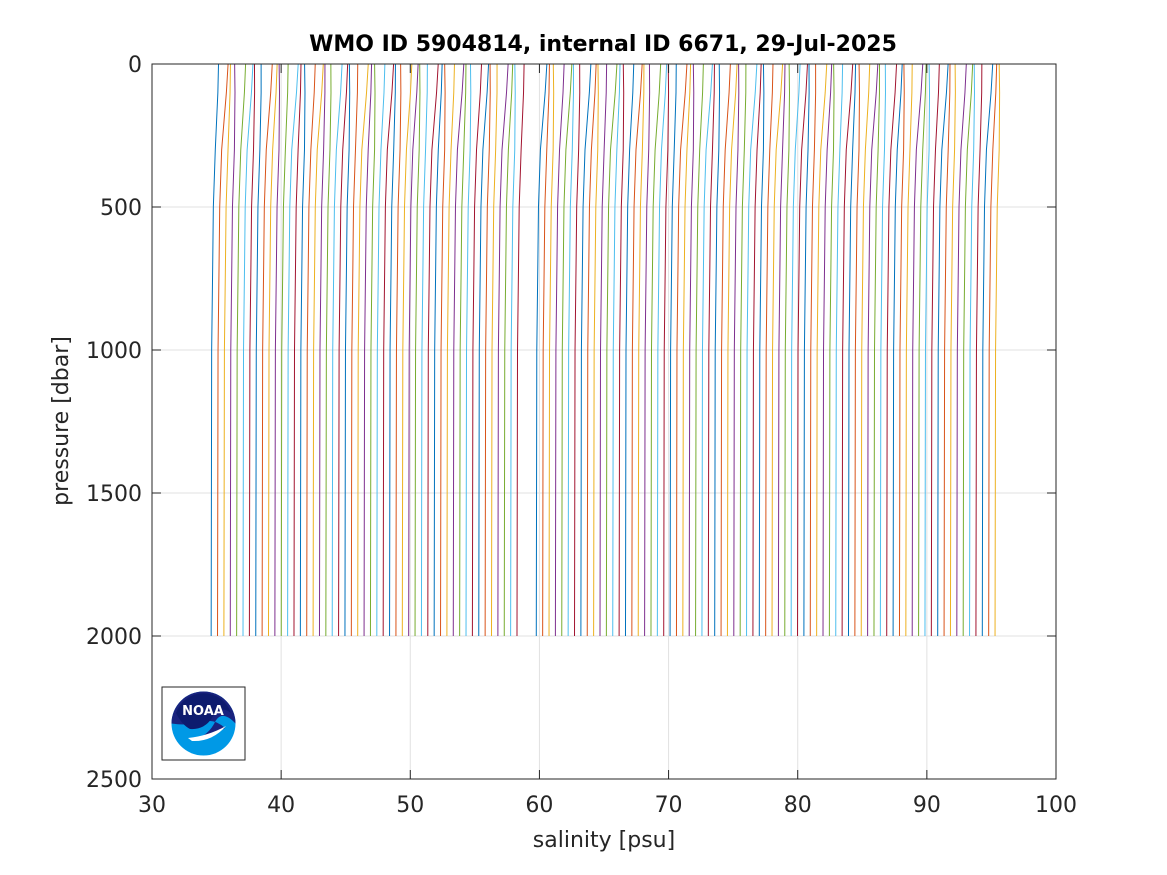 This screenshot has height=875, width=1167. I want to click on y-tick-labels: 0 500 1000 1500 2000 2500, so click(114, 423).